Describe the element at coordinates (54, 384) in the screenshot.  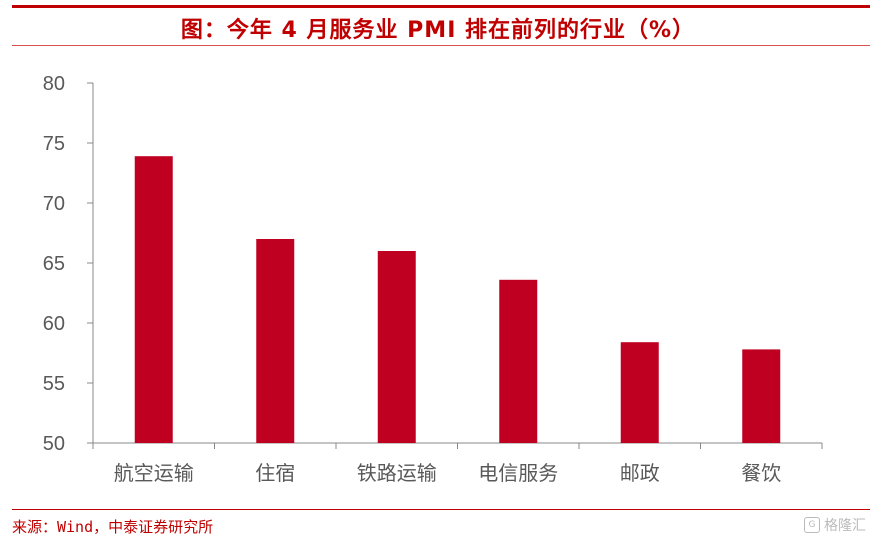
I see `y-tick-label: 55` at that location.